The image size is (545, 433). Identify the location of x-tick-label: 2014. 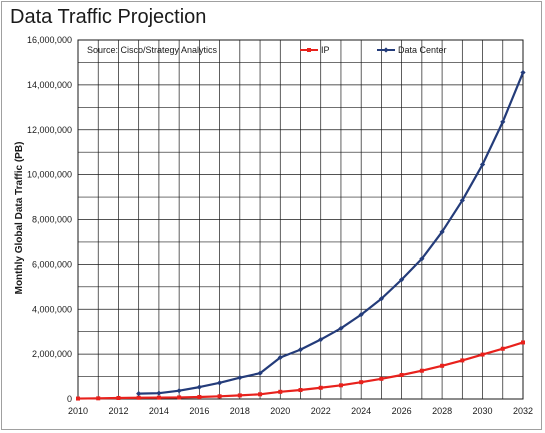
(159, 411).